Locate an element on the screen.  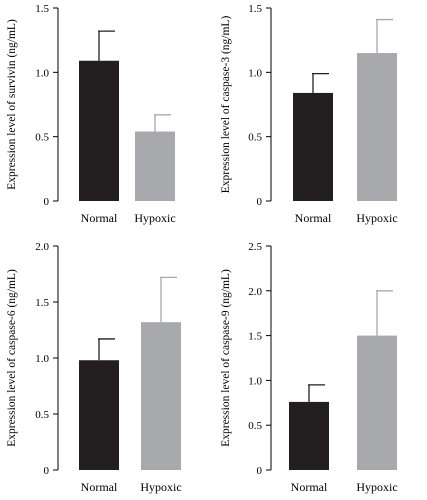
y-axis-title: Expression level of caspase-9 (ng/mL) is located at coordinates (226, 358).